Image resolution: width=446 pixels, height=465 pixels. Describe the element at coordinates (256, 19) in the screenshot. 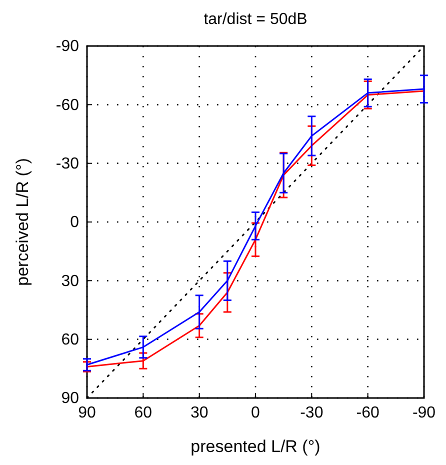

I see `chart-title: tar/dist = 50dB` at that location.